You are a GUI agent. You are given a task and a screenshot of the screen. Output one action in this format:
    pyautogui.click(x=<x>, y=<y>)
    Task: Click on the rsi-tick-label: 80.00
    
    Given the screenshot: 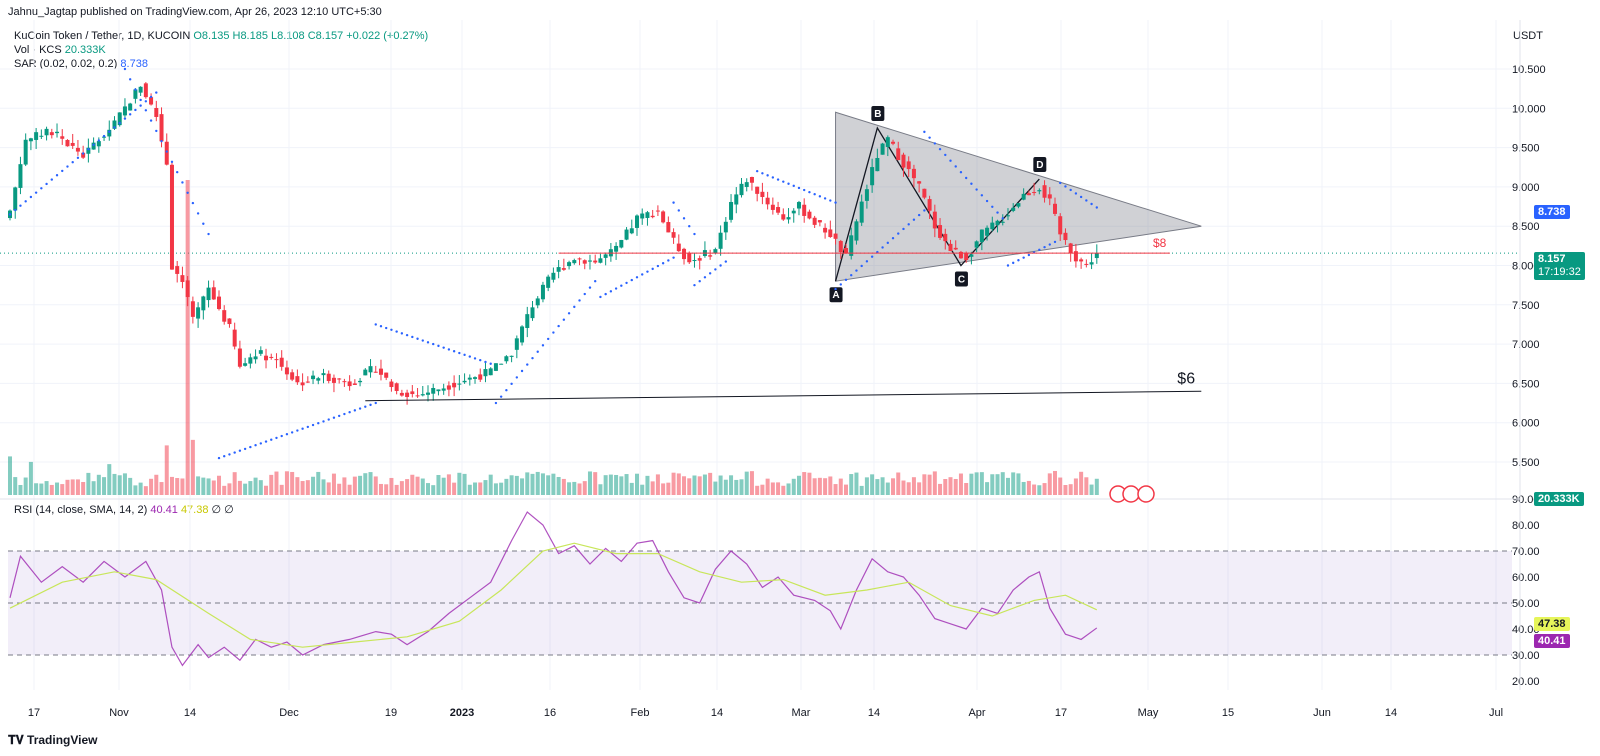 What is the action you would take?
    pyautogui.click(x=1526, y=526)
    